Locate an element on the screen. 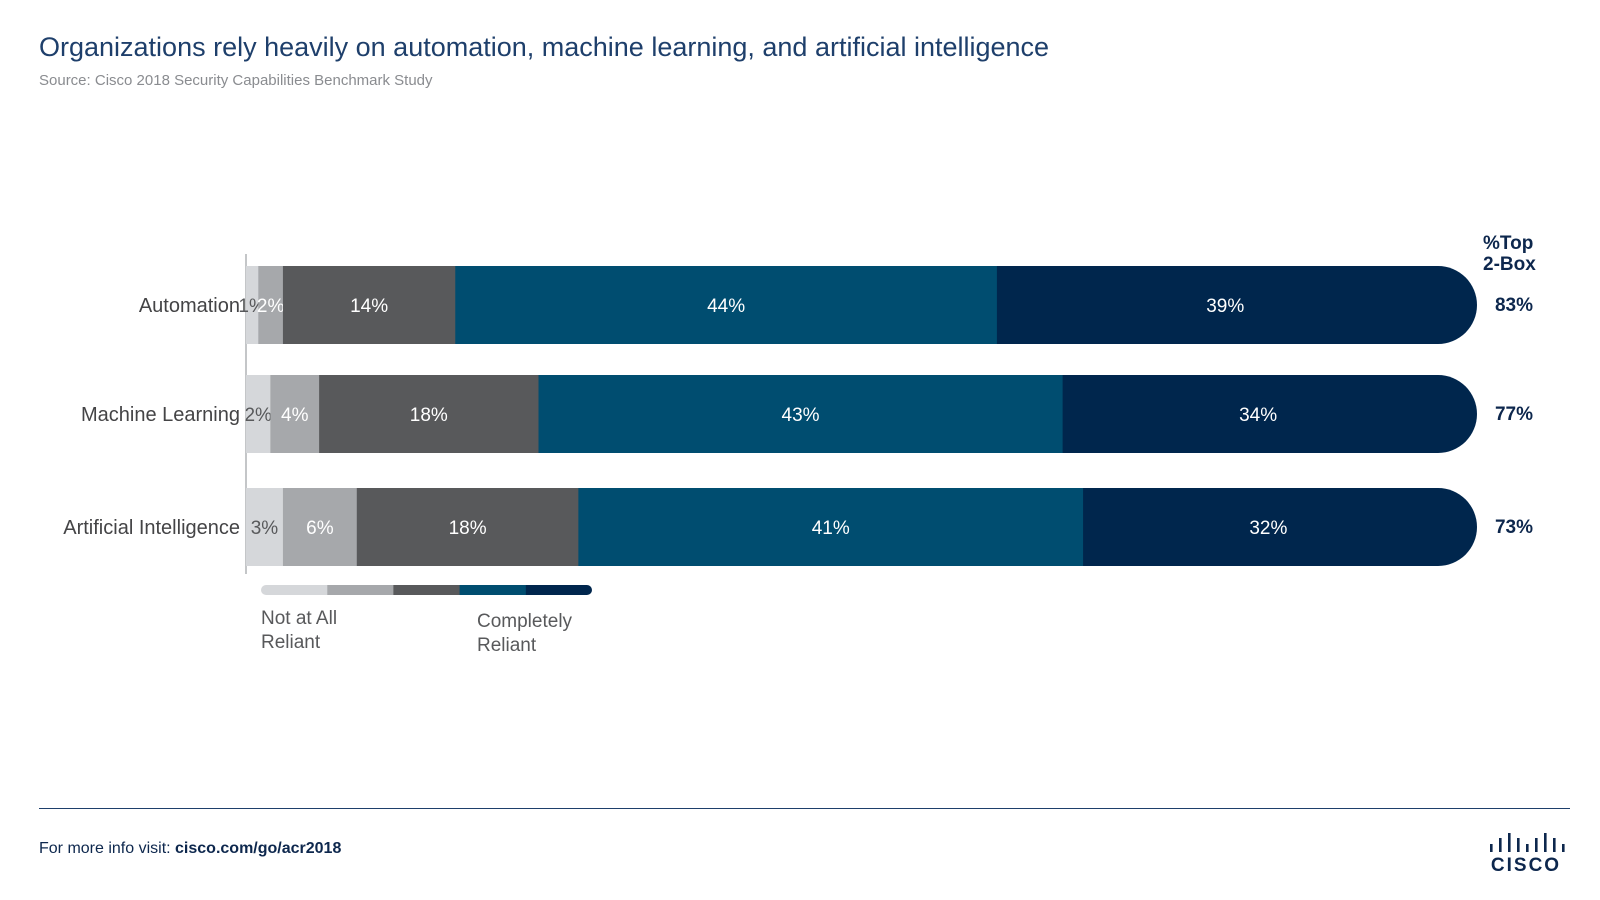  data-label: 32% is located at coordinates (1268, 528).